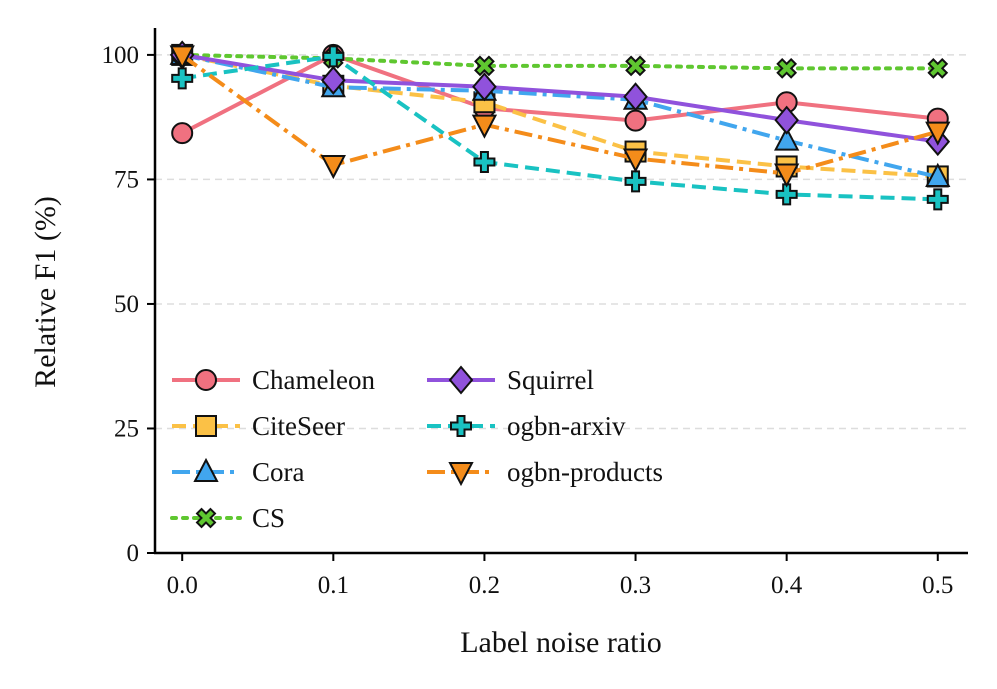  What do you see at coordinates (635, 585) in the screenshot?
I see `x-tick-label: 0.3` at bounding box center [635, 585].